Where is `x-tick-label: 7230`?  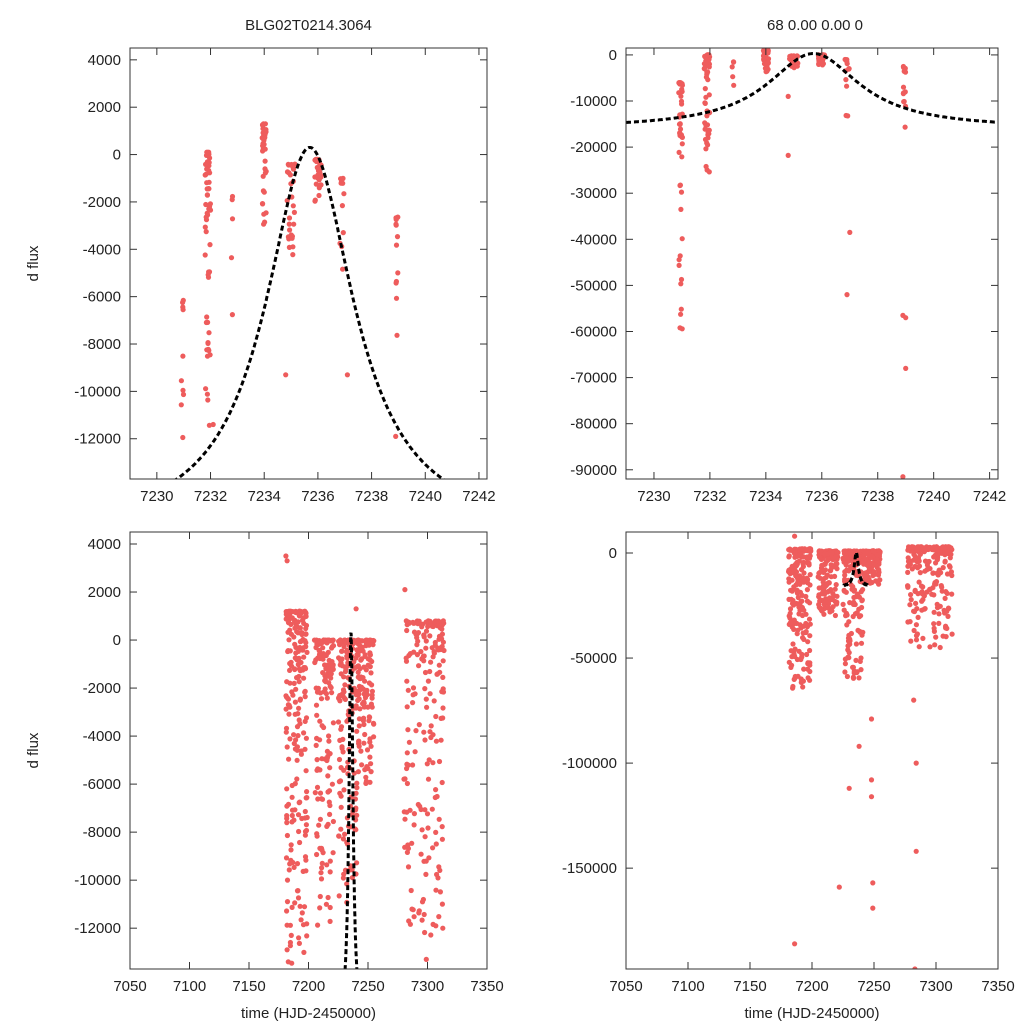 x-tick-label: 7230 is located at coordinates (156, 496).